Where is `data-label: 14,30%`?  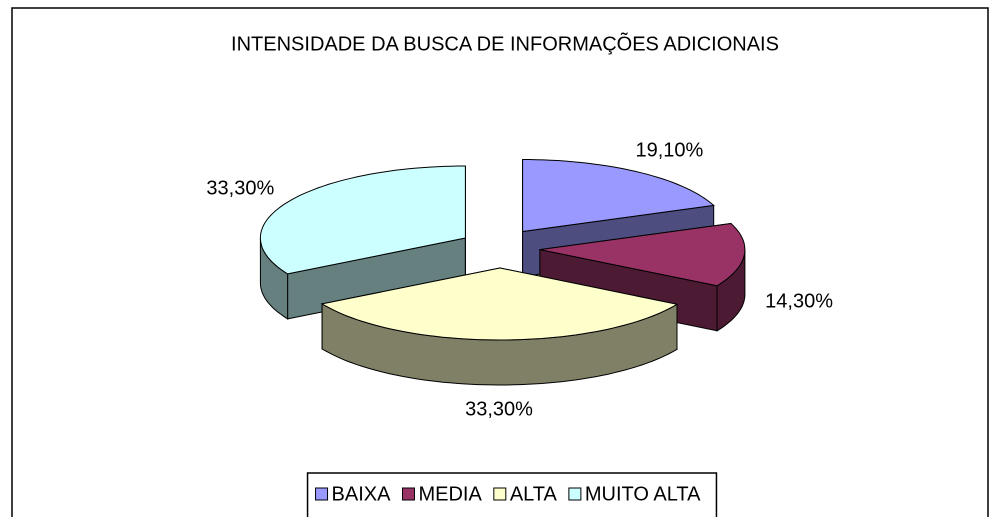 data-label: 14,30% is located at coordinates (799, 301).